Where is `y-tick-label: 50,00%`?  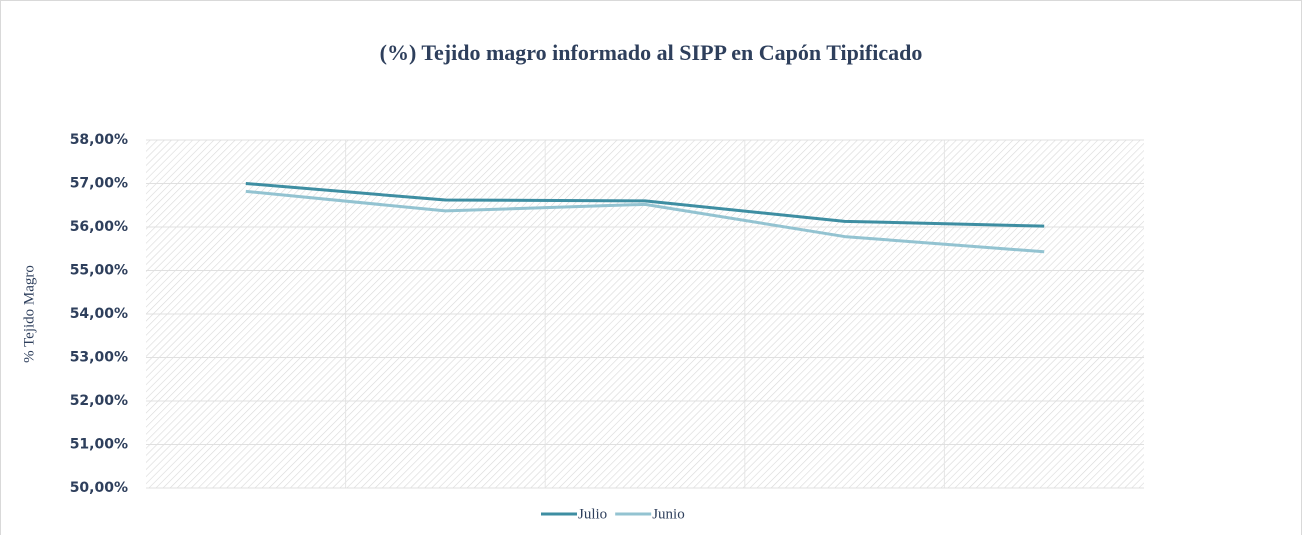 y-tick-label: 50,00% is located at coordinates (99, 488).